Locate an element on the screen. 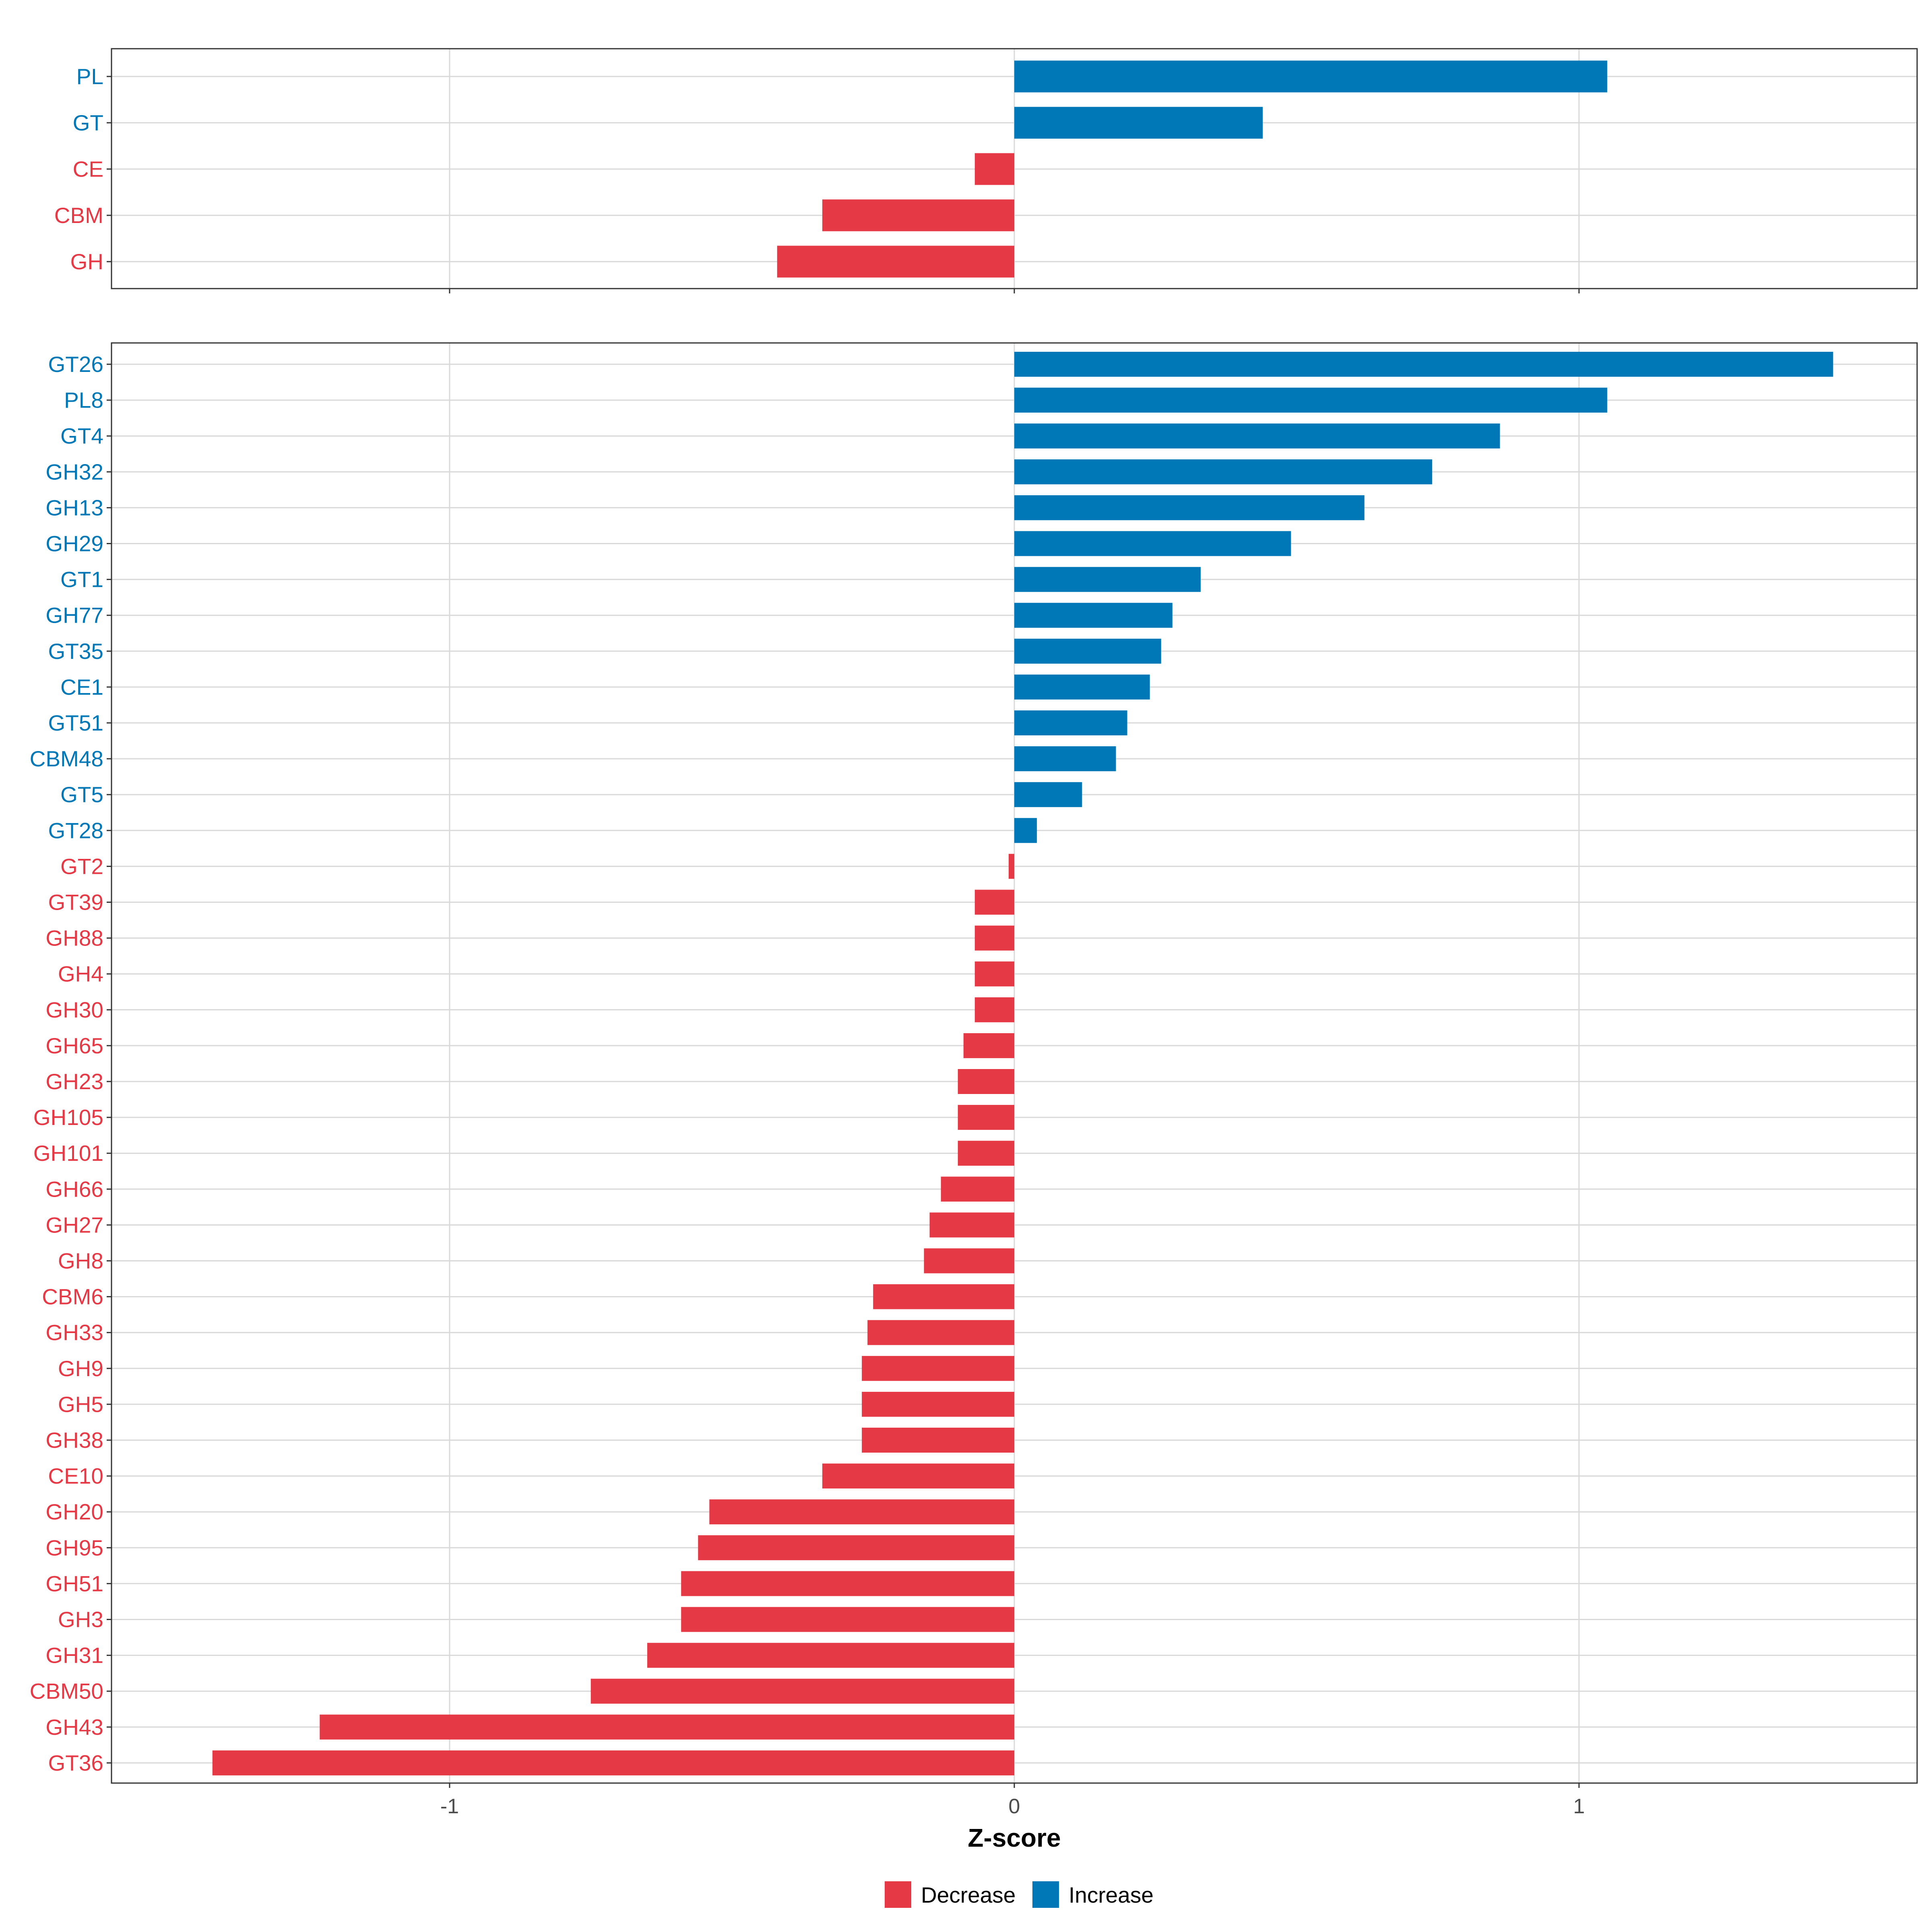 The image size is (1932, 1932). bar-gh95 is located at coordinates (856, 1547).